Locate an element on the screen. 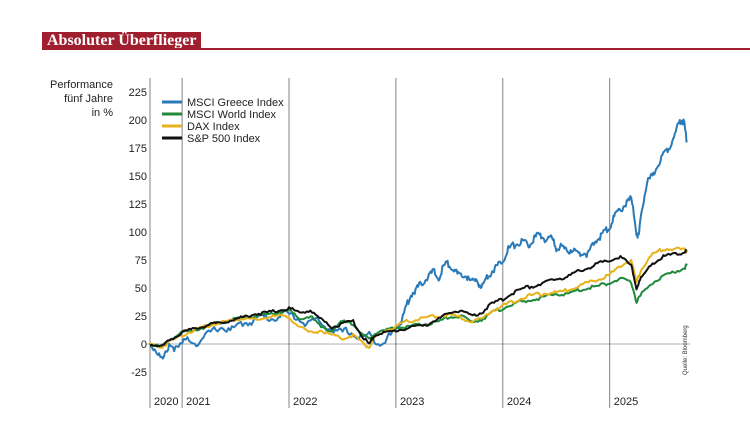  legend-label-1: MSCI Greece Index is located at coordinates (235, 103).